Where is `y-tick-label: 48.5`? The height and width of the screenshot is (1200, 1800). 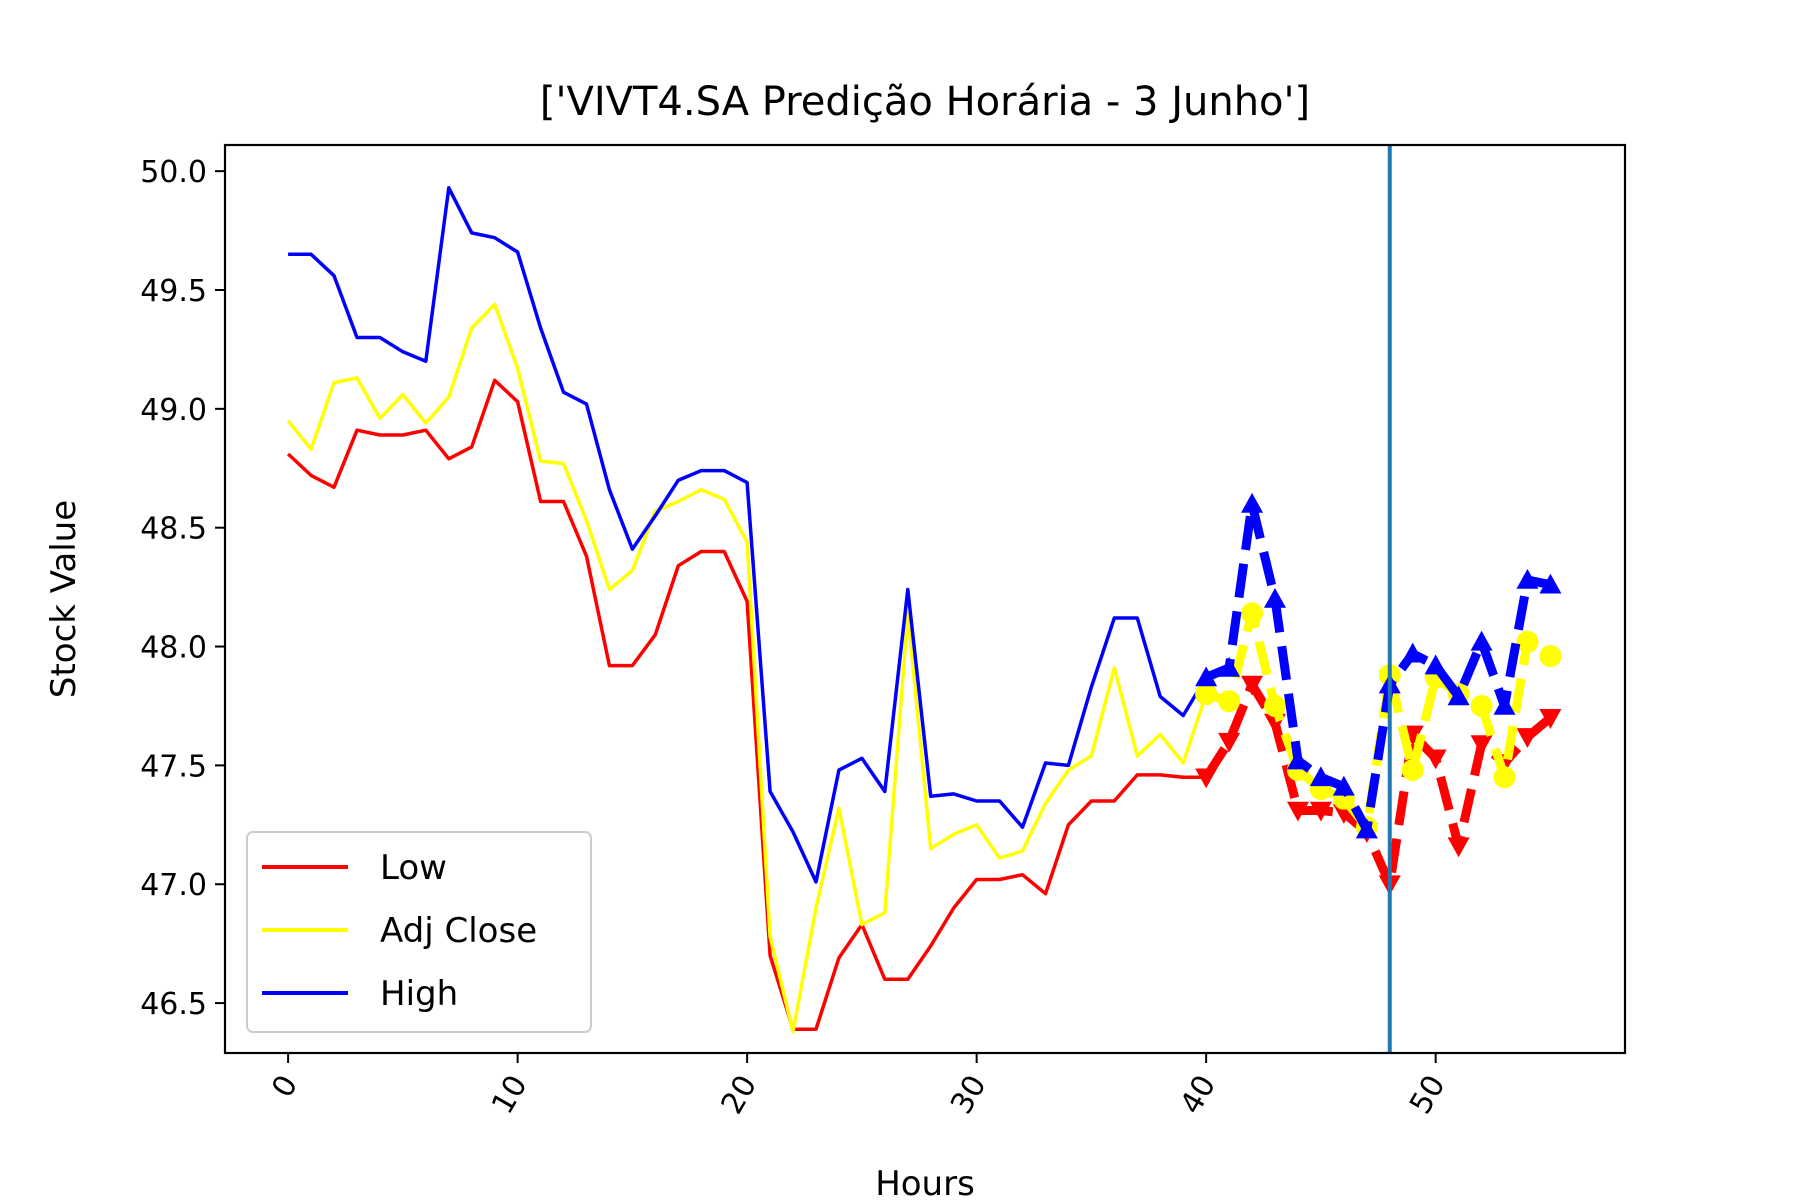
y-tick-label: 48.5 is located at coordinates (173, 529).